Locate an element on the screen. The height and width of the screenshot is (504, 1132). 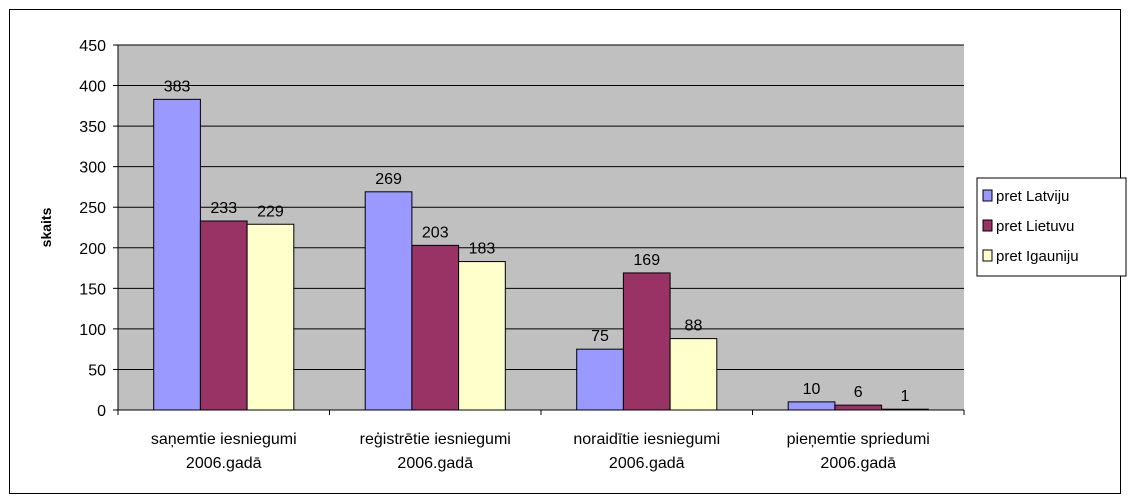
data-label: 269 is located at coordinates (388, 179).